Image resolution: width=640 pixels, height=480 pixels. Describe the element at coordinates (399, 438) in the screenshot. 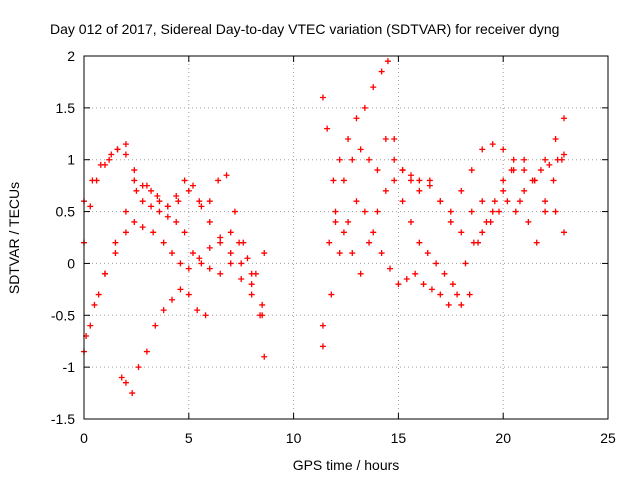

I see `x-tick-label: 15` at that location.